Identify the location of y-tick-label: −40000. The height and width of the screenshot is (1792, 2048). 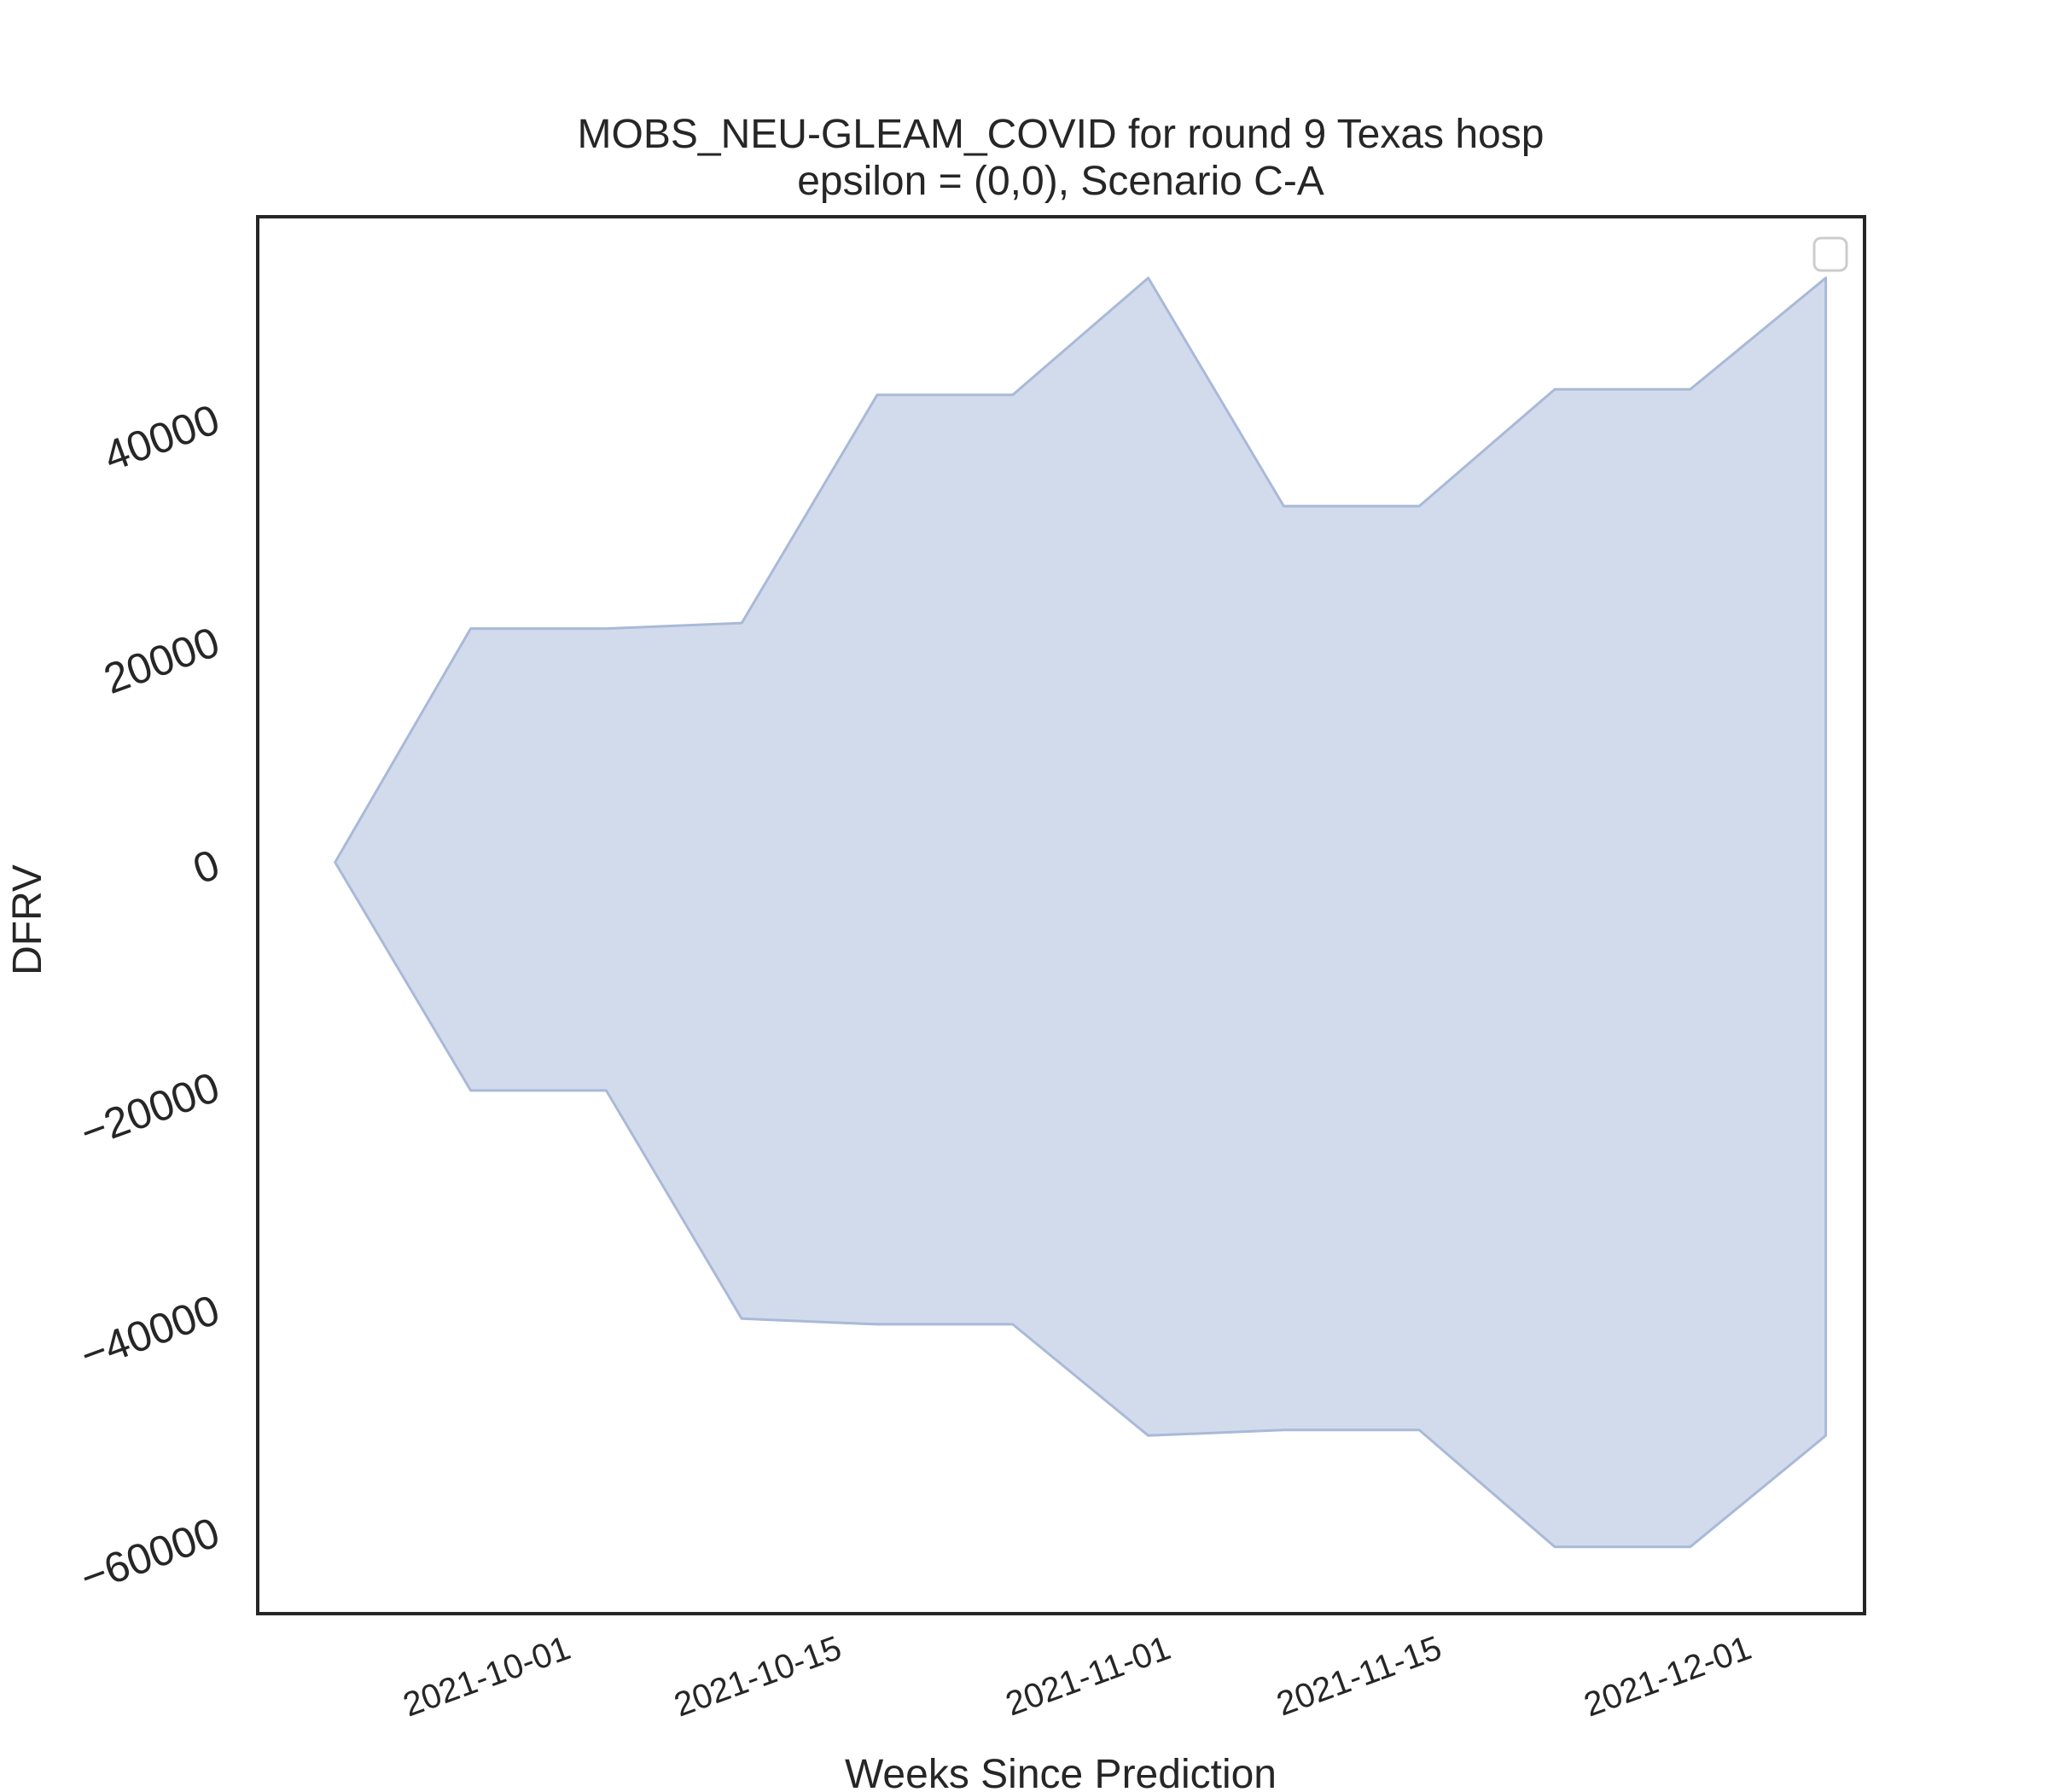
(149, 1332).